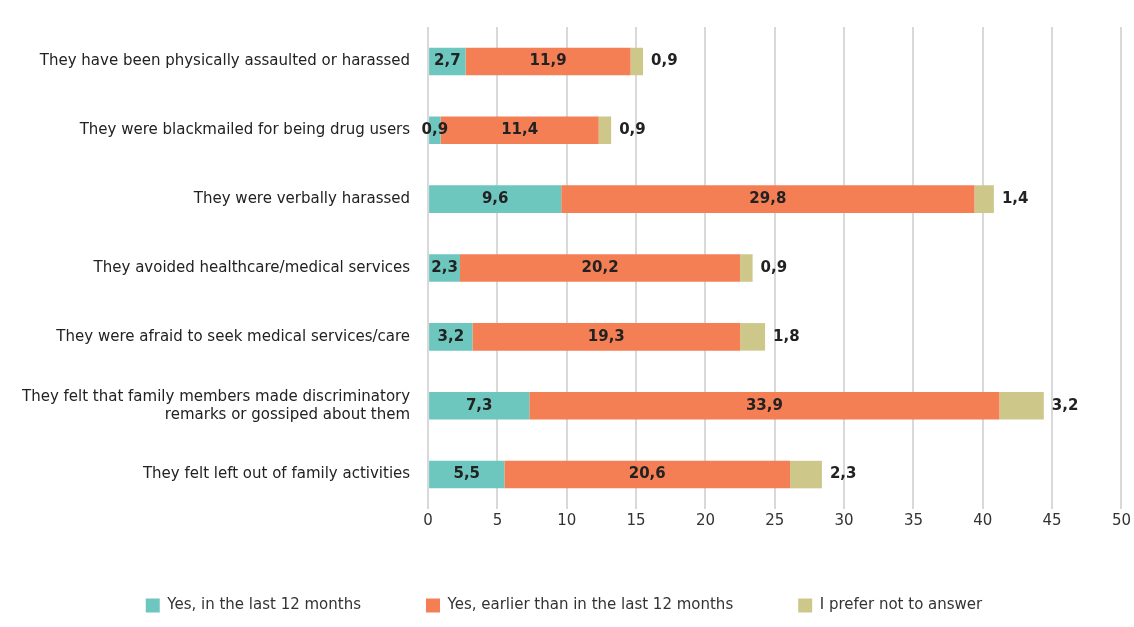 The image size is (1134, 627). I want to click on data-label: 19,3, so click(606, 335).